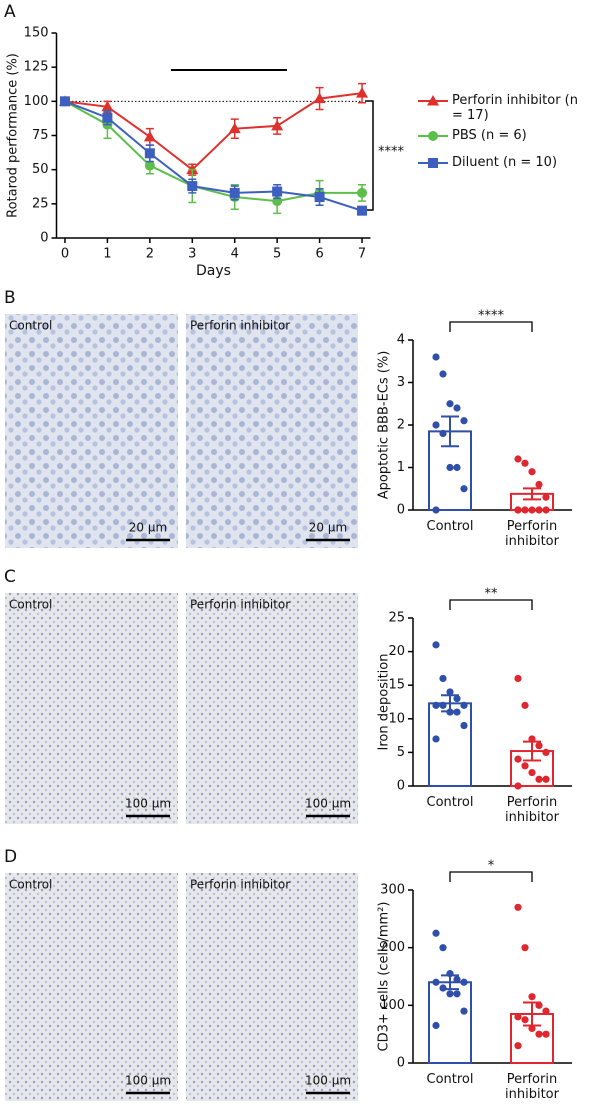 The image size is (600, 1105). I want to click on panel-label: D, so click(10, 857).